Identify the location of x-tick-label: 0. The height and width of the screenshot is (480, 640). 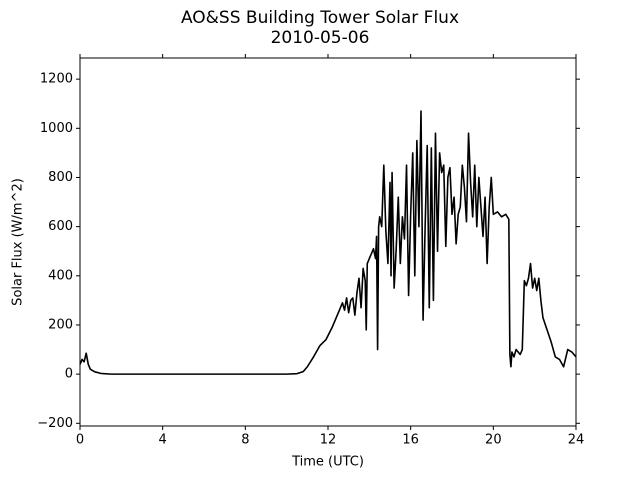
(80, 440).